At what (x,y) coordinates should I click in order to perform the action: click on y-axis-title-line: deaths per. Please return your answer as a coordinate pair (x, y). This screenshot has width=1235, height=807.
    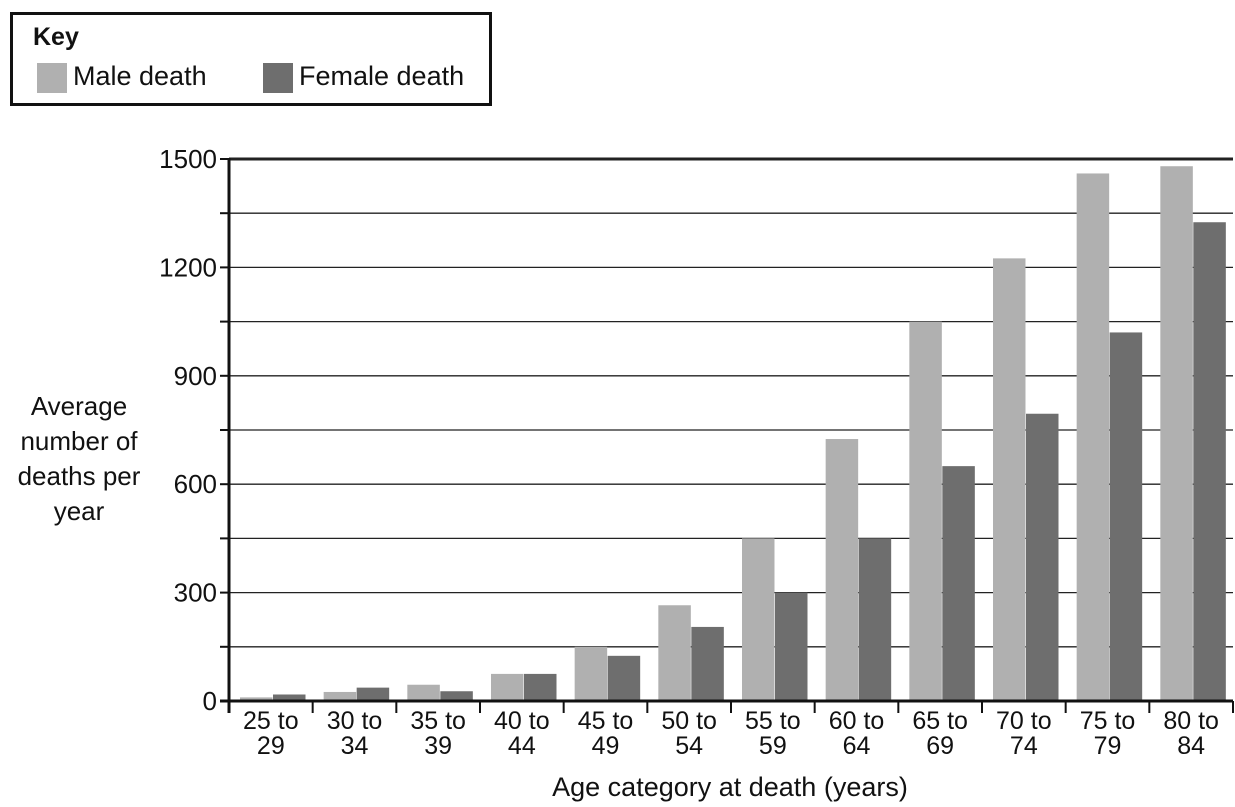
    Looking at the image, I should click on (79, 476).